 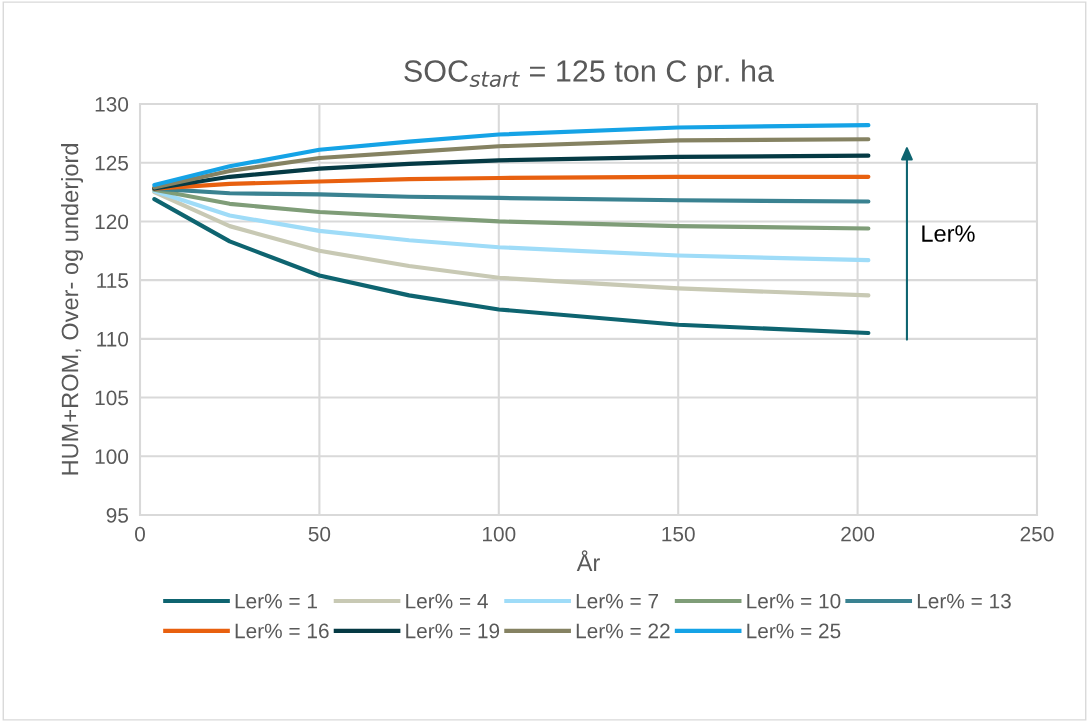 What do you see at coordinates (112, 222) in the screenshot?
I see `y-tick-label: 120` at bounding box center [112, 222].